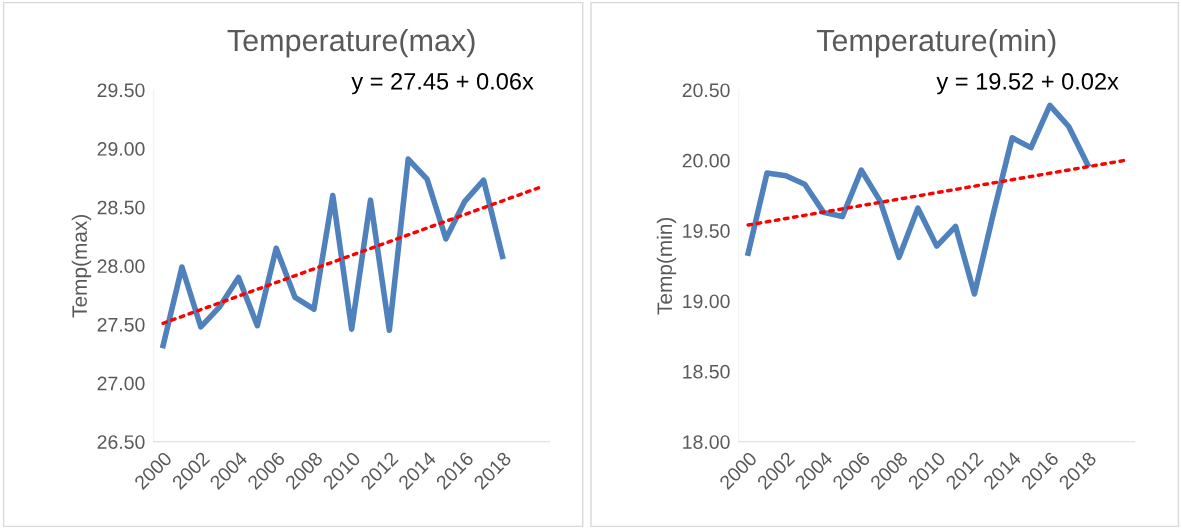  Describe the element at coordinates (936, 43) in the screenshot. I see `chart-title: Temperature(min)` at that location.